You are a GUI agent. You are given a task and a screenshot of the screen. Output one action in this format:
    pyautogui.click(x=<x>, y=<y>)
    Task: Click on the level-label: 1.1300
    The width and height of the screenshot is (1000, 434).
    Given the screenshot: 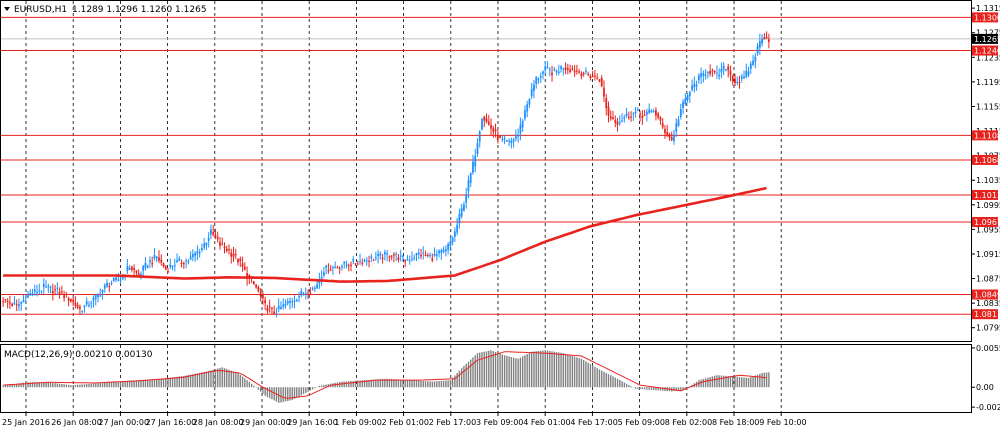 What is the action you would take?
    pyautogui.click(x=987, y=17)
    